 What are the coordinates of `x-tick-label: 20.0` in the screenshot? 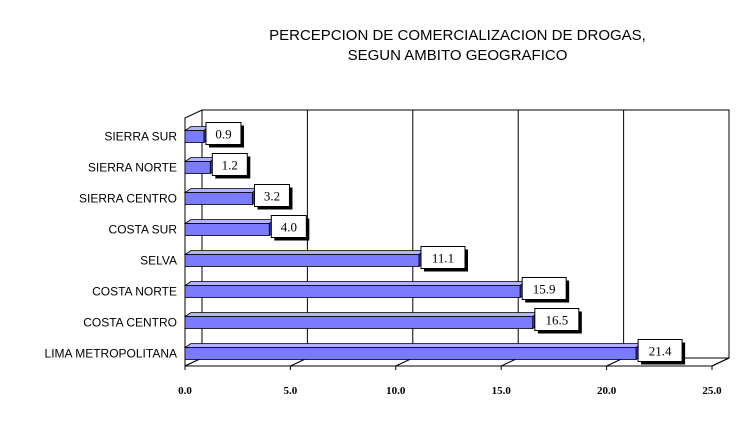 It's located at (607, 391).